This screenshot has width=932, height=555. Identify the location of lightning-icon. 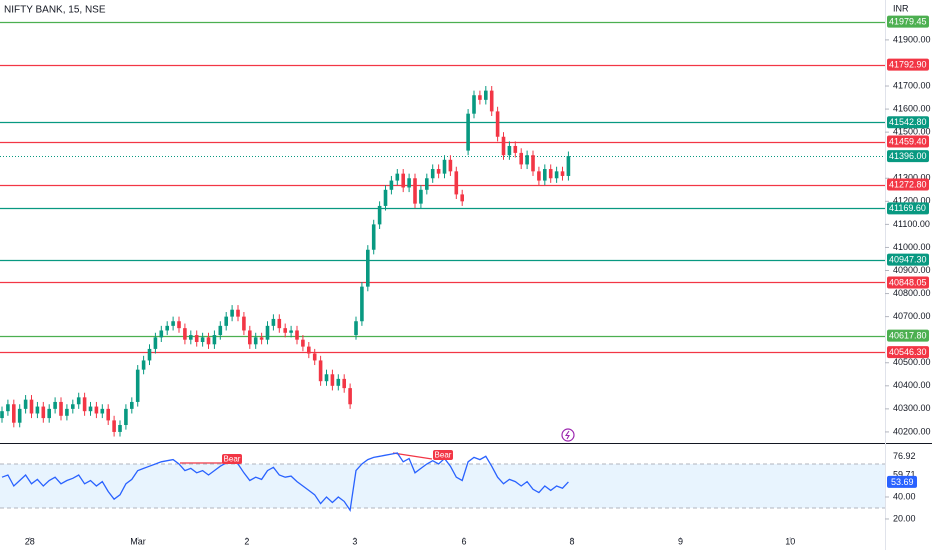
(568, 435).